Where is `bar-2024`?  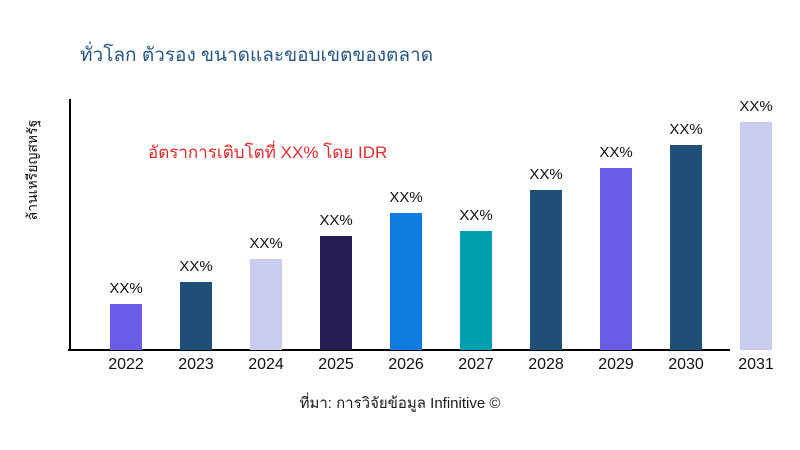
bar-2024 is located at coordinates (266, 304).